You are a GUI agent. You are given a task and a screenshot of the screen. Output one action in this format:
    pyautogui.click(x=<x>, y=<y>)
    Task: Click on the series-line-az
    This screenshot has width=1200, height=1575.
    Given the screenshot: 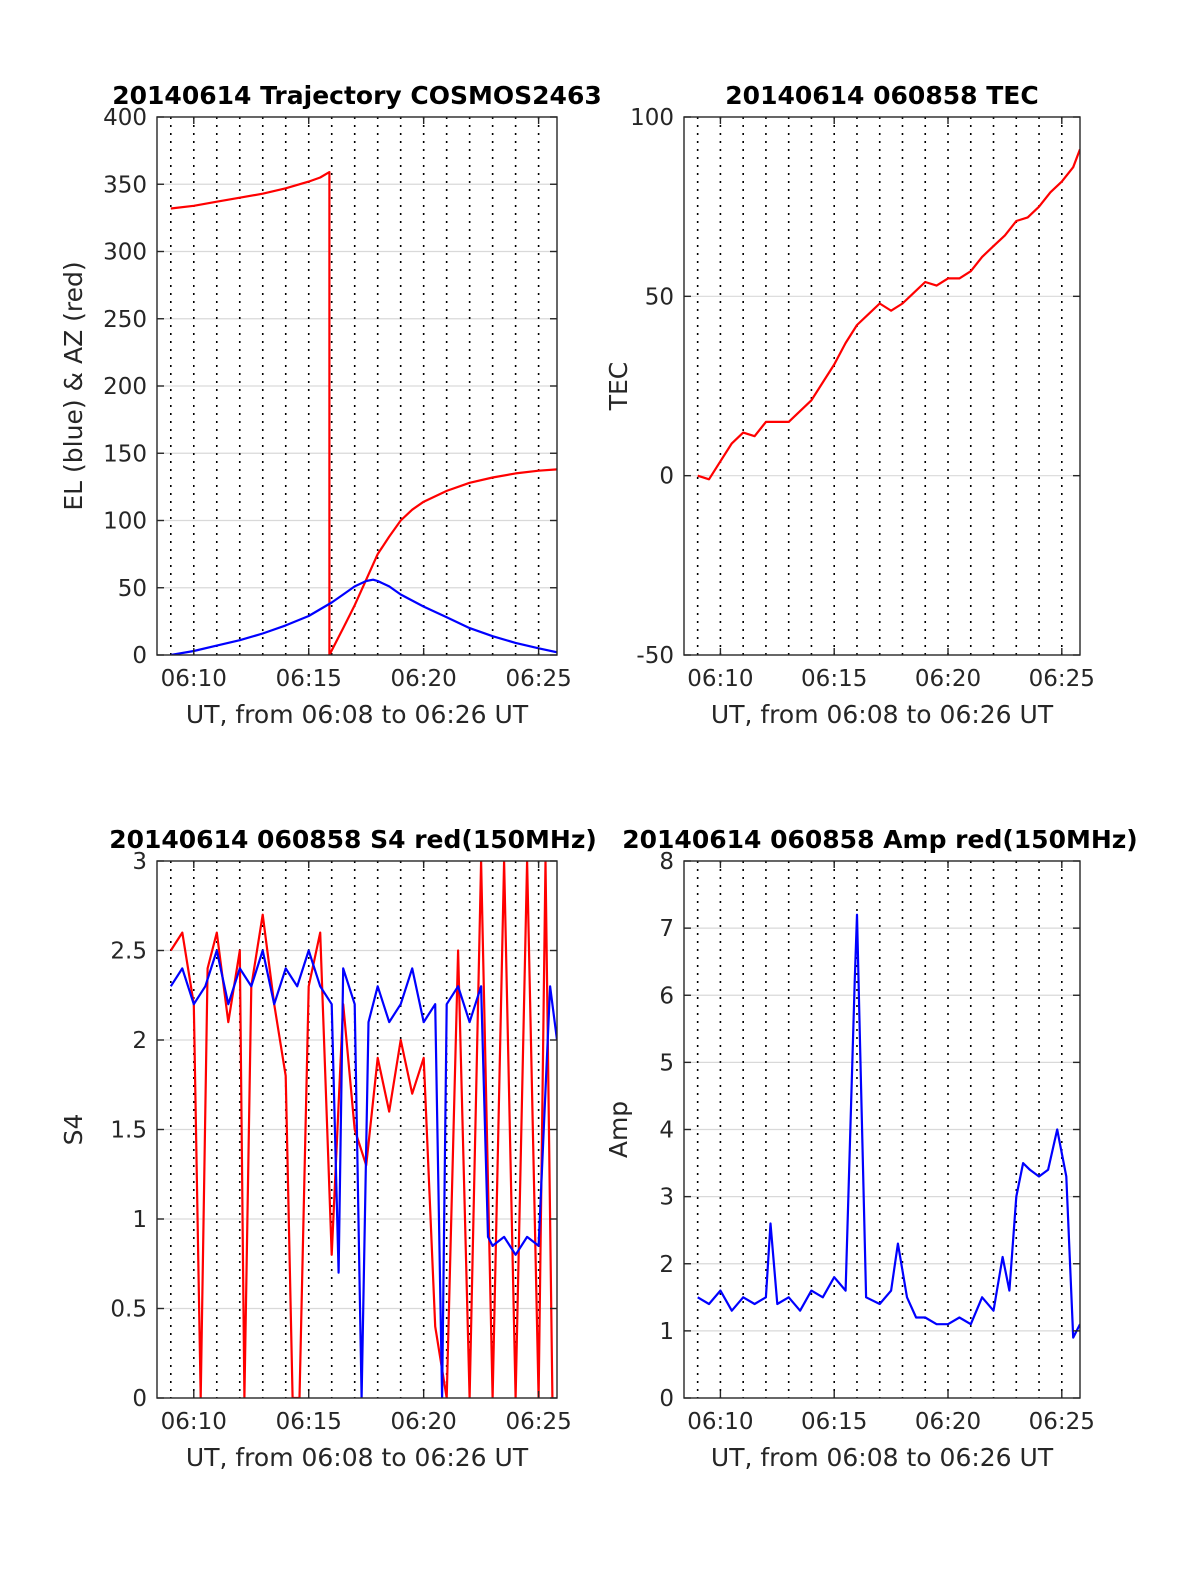 What is the action you would take?
    pyautogui.click(x=363, y=413)
    